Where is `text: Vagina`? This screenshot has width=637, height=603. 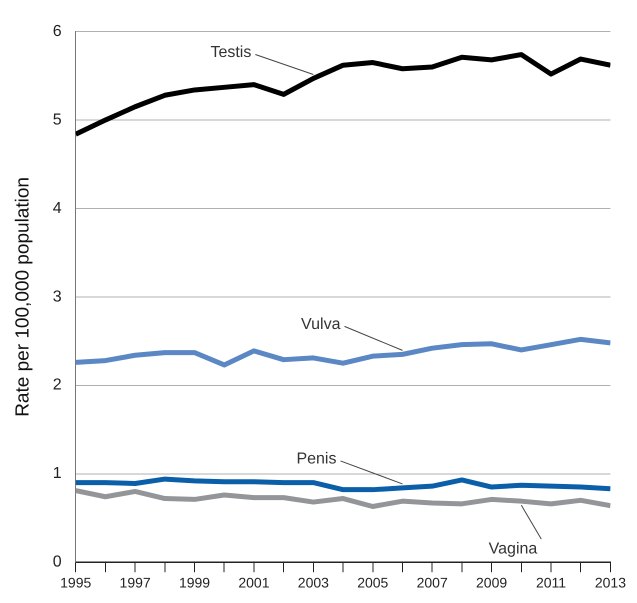 text: Vagina is located at coordinates (513, 549).